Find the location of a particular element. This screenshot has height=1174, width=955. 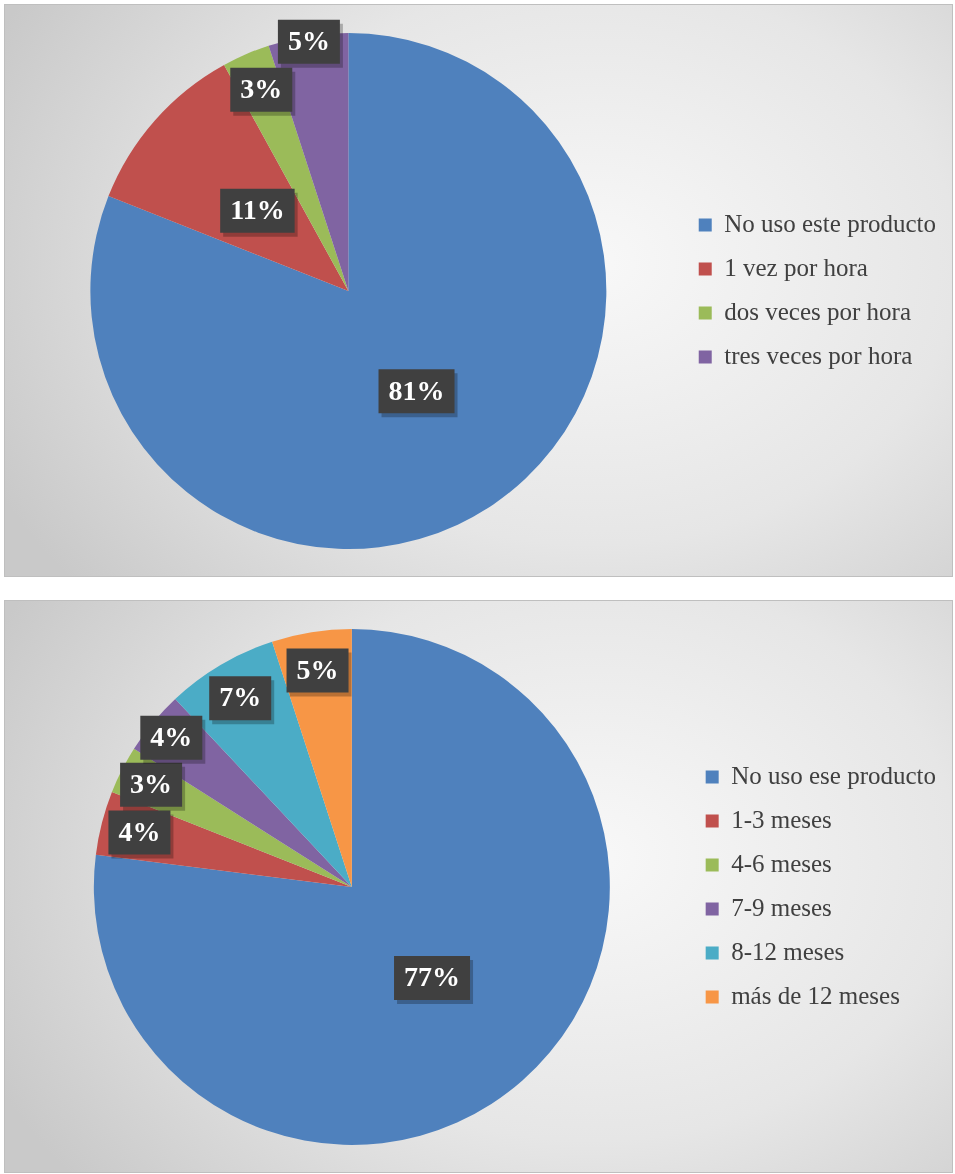

data-label: 81% is located at coordinates (416, 390).